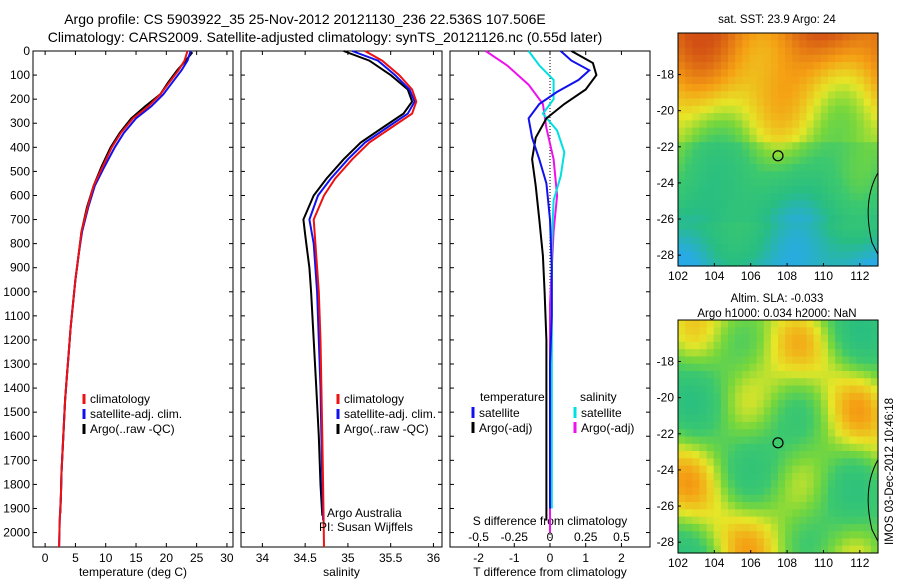 The image size is (900, 580). I want to click on legend-entry: climatology, so click(374, 399).